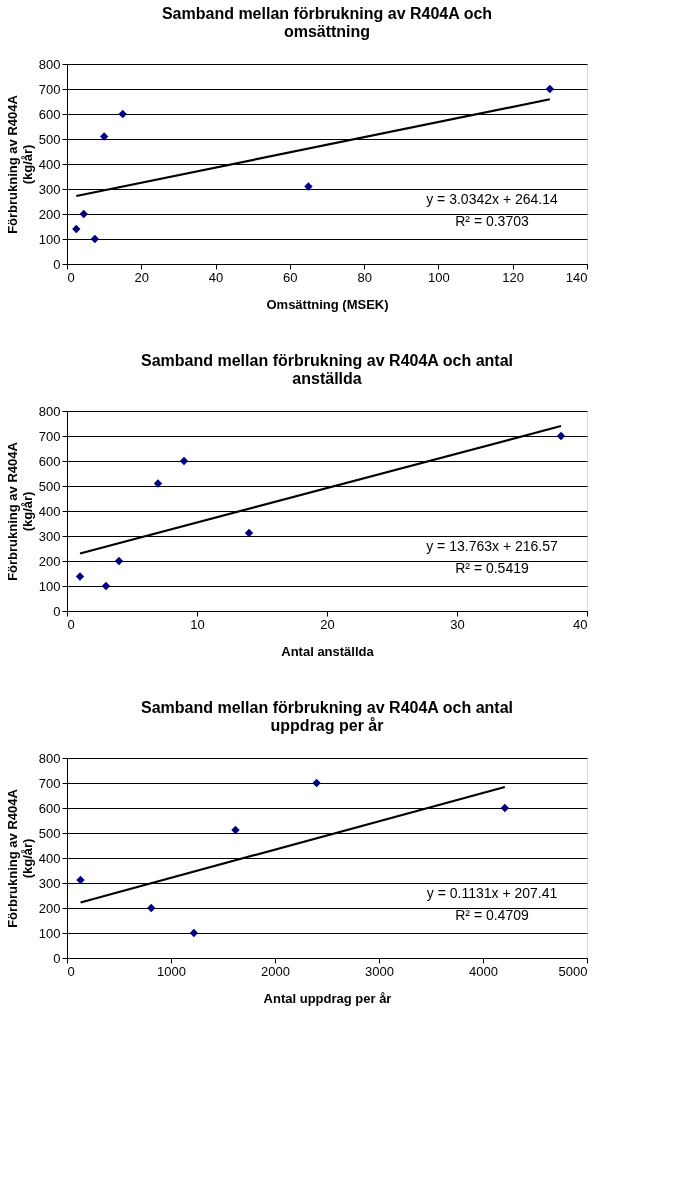  Describe the element at coordinates (290, 277) in the screenshot. I see `x-tick-label: 60` at that location.